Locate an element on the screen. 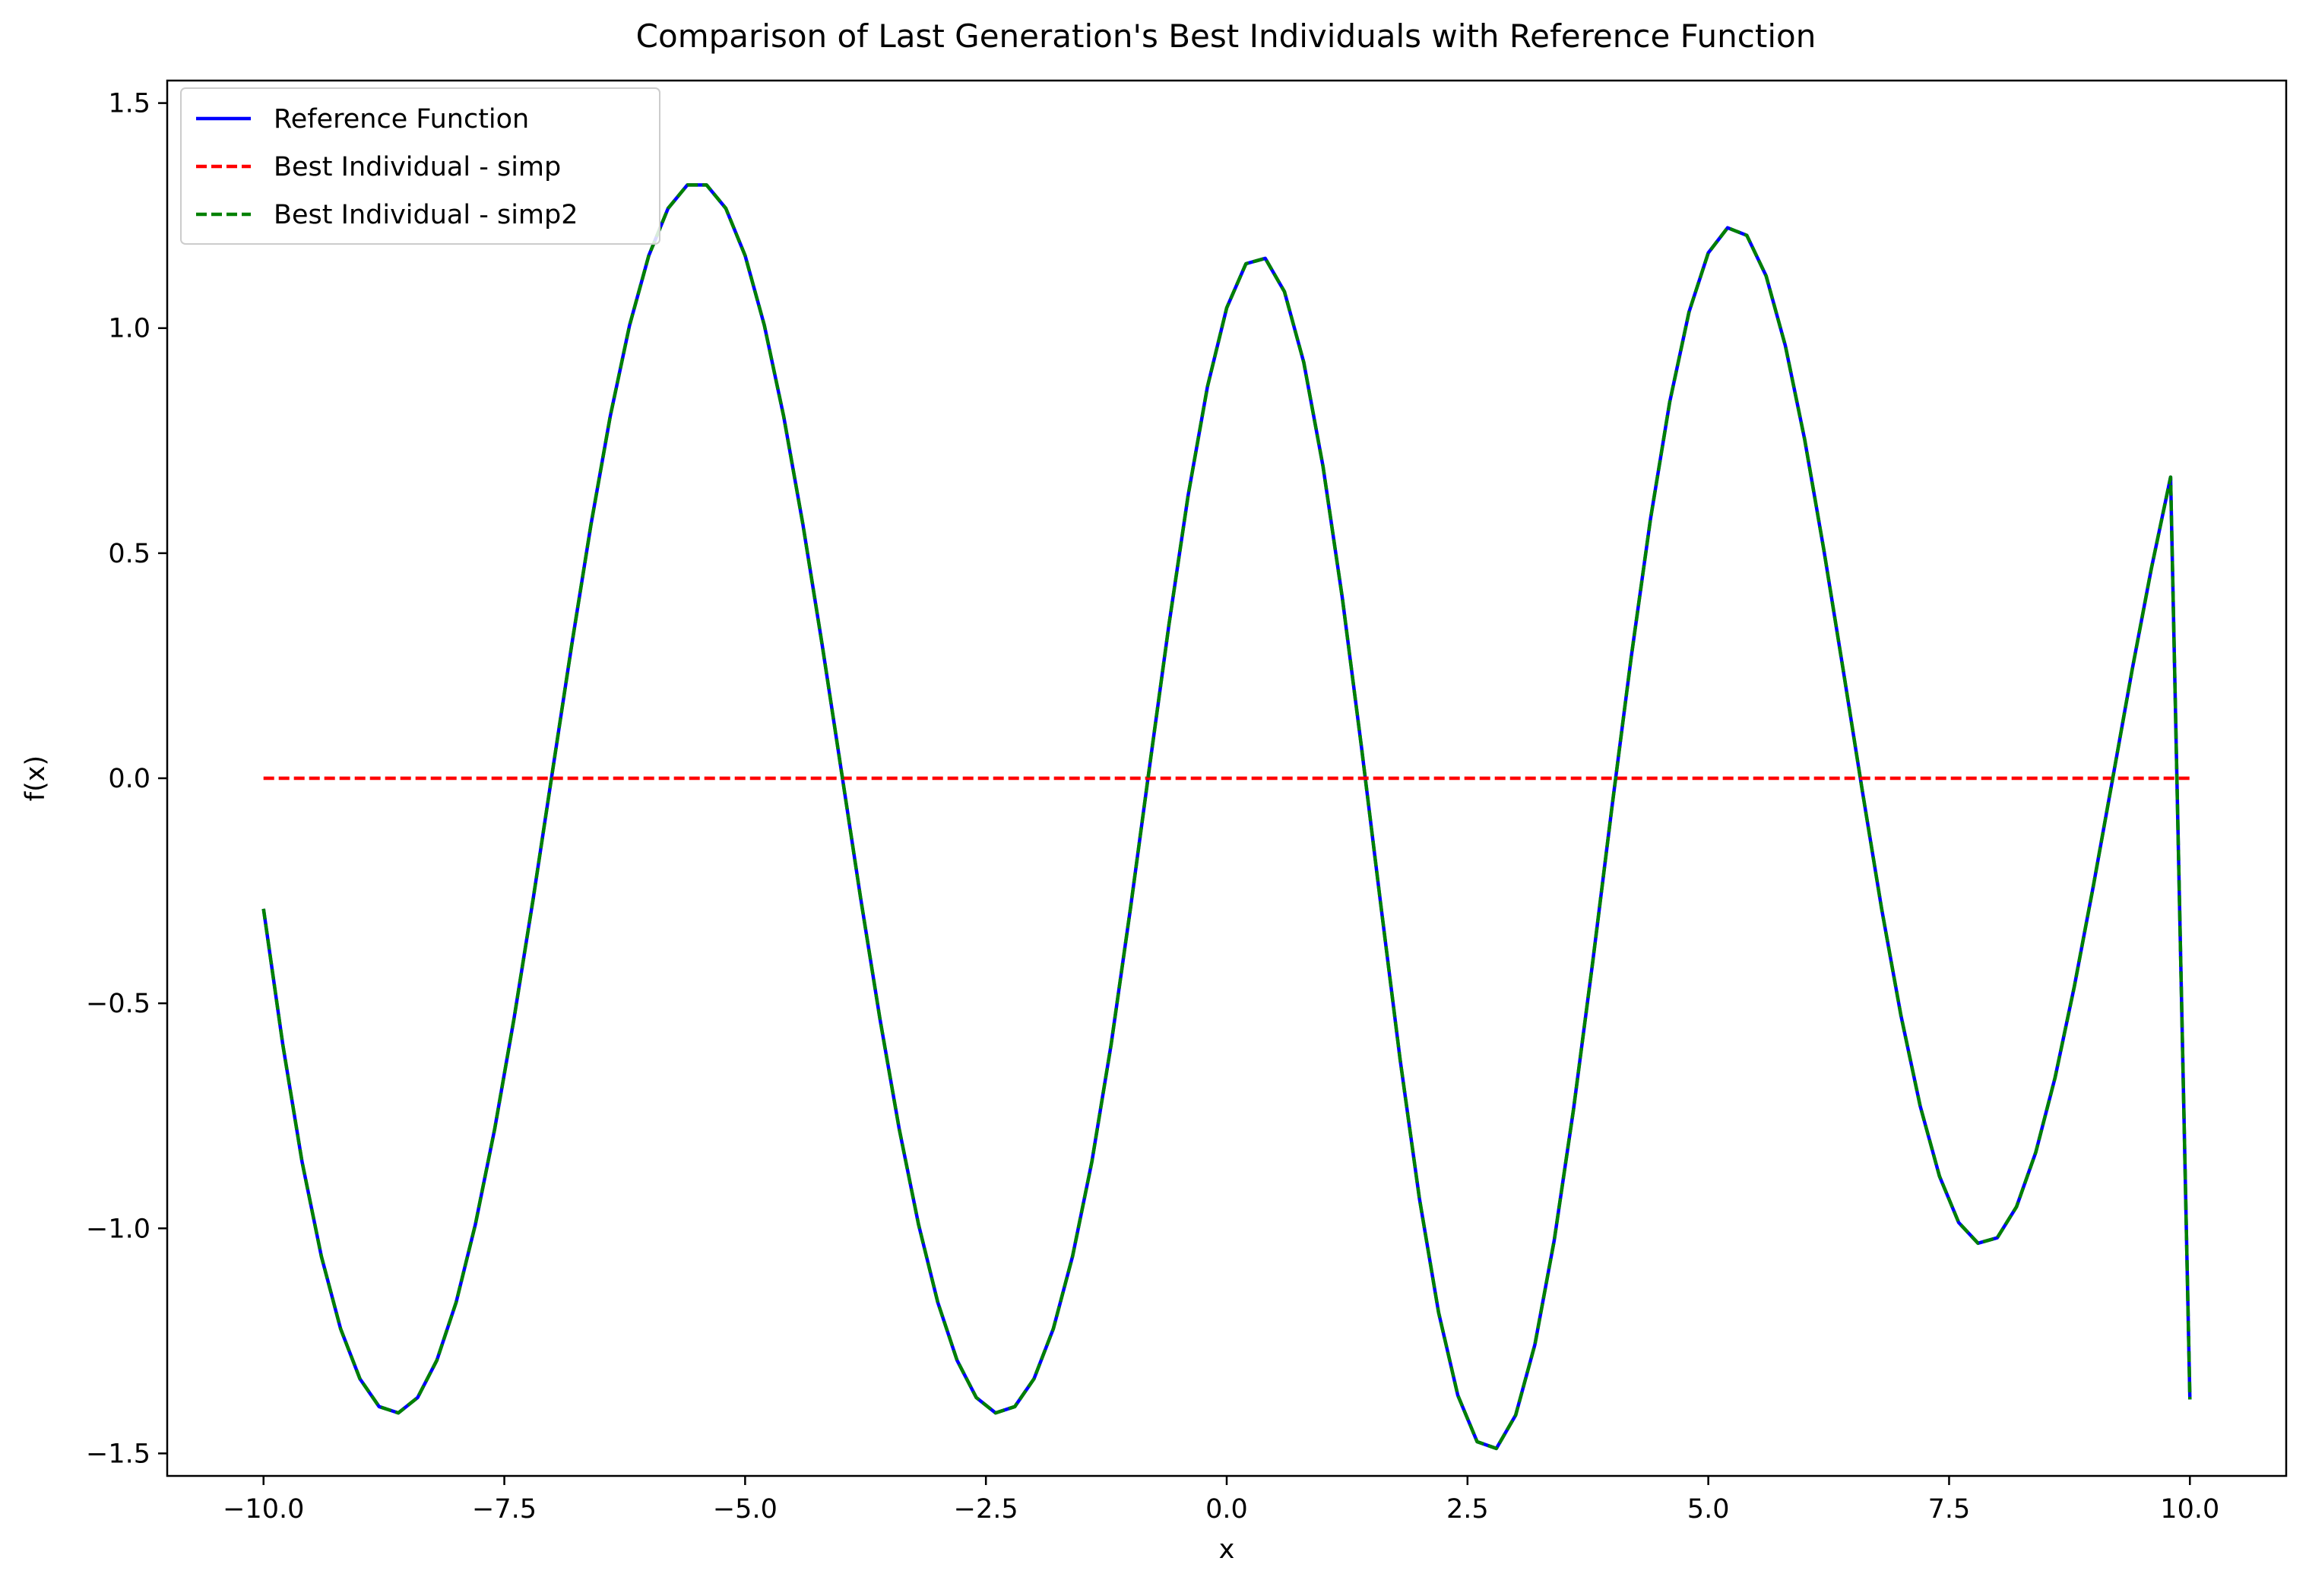 The height and width of the screenshot is (1596, 2309). y-tick-label: −1.0 is located at coordinates (118, 1229).